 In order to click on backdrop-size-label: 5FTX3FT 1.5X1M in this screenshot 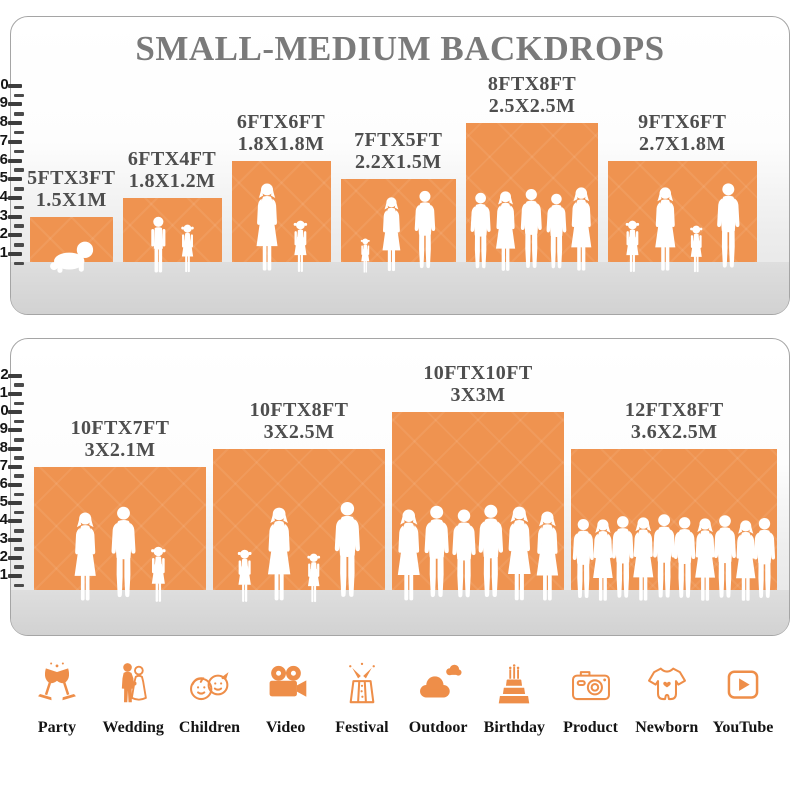, I will do `click(71, 189)`.